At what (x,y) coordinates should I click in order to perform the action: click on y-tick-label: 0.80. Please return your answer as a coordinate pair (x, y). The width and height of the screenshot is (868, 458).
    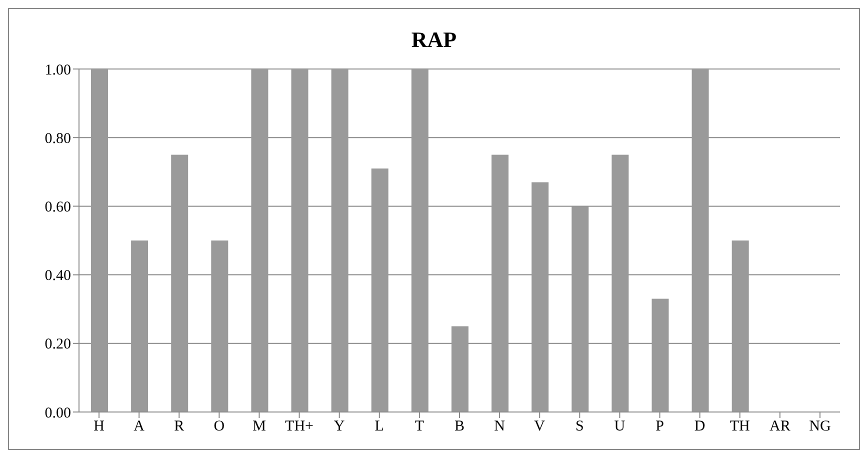
    Looking at the image, I should click on (57, 138).